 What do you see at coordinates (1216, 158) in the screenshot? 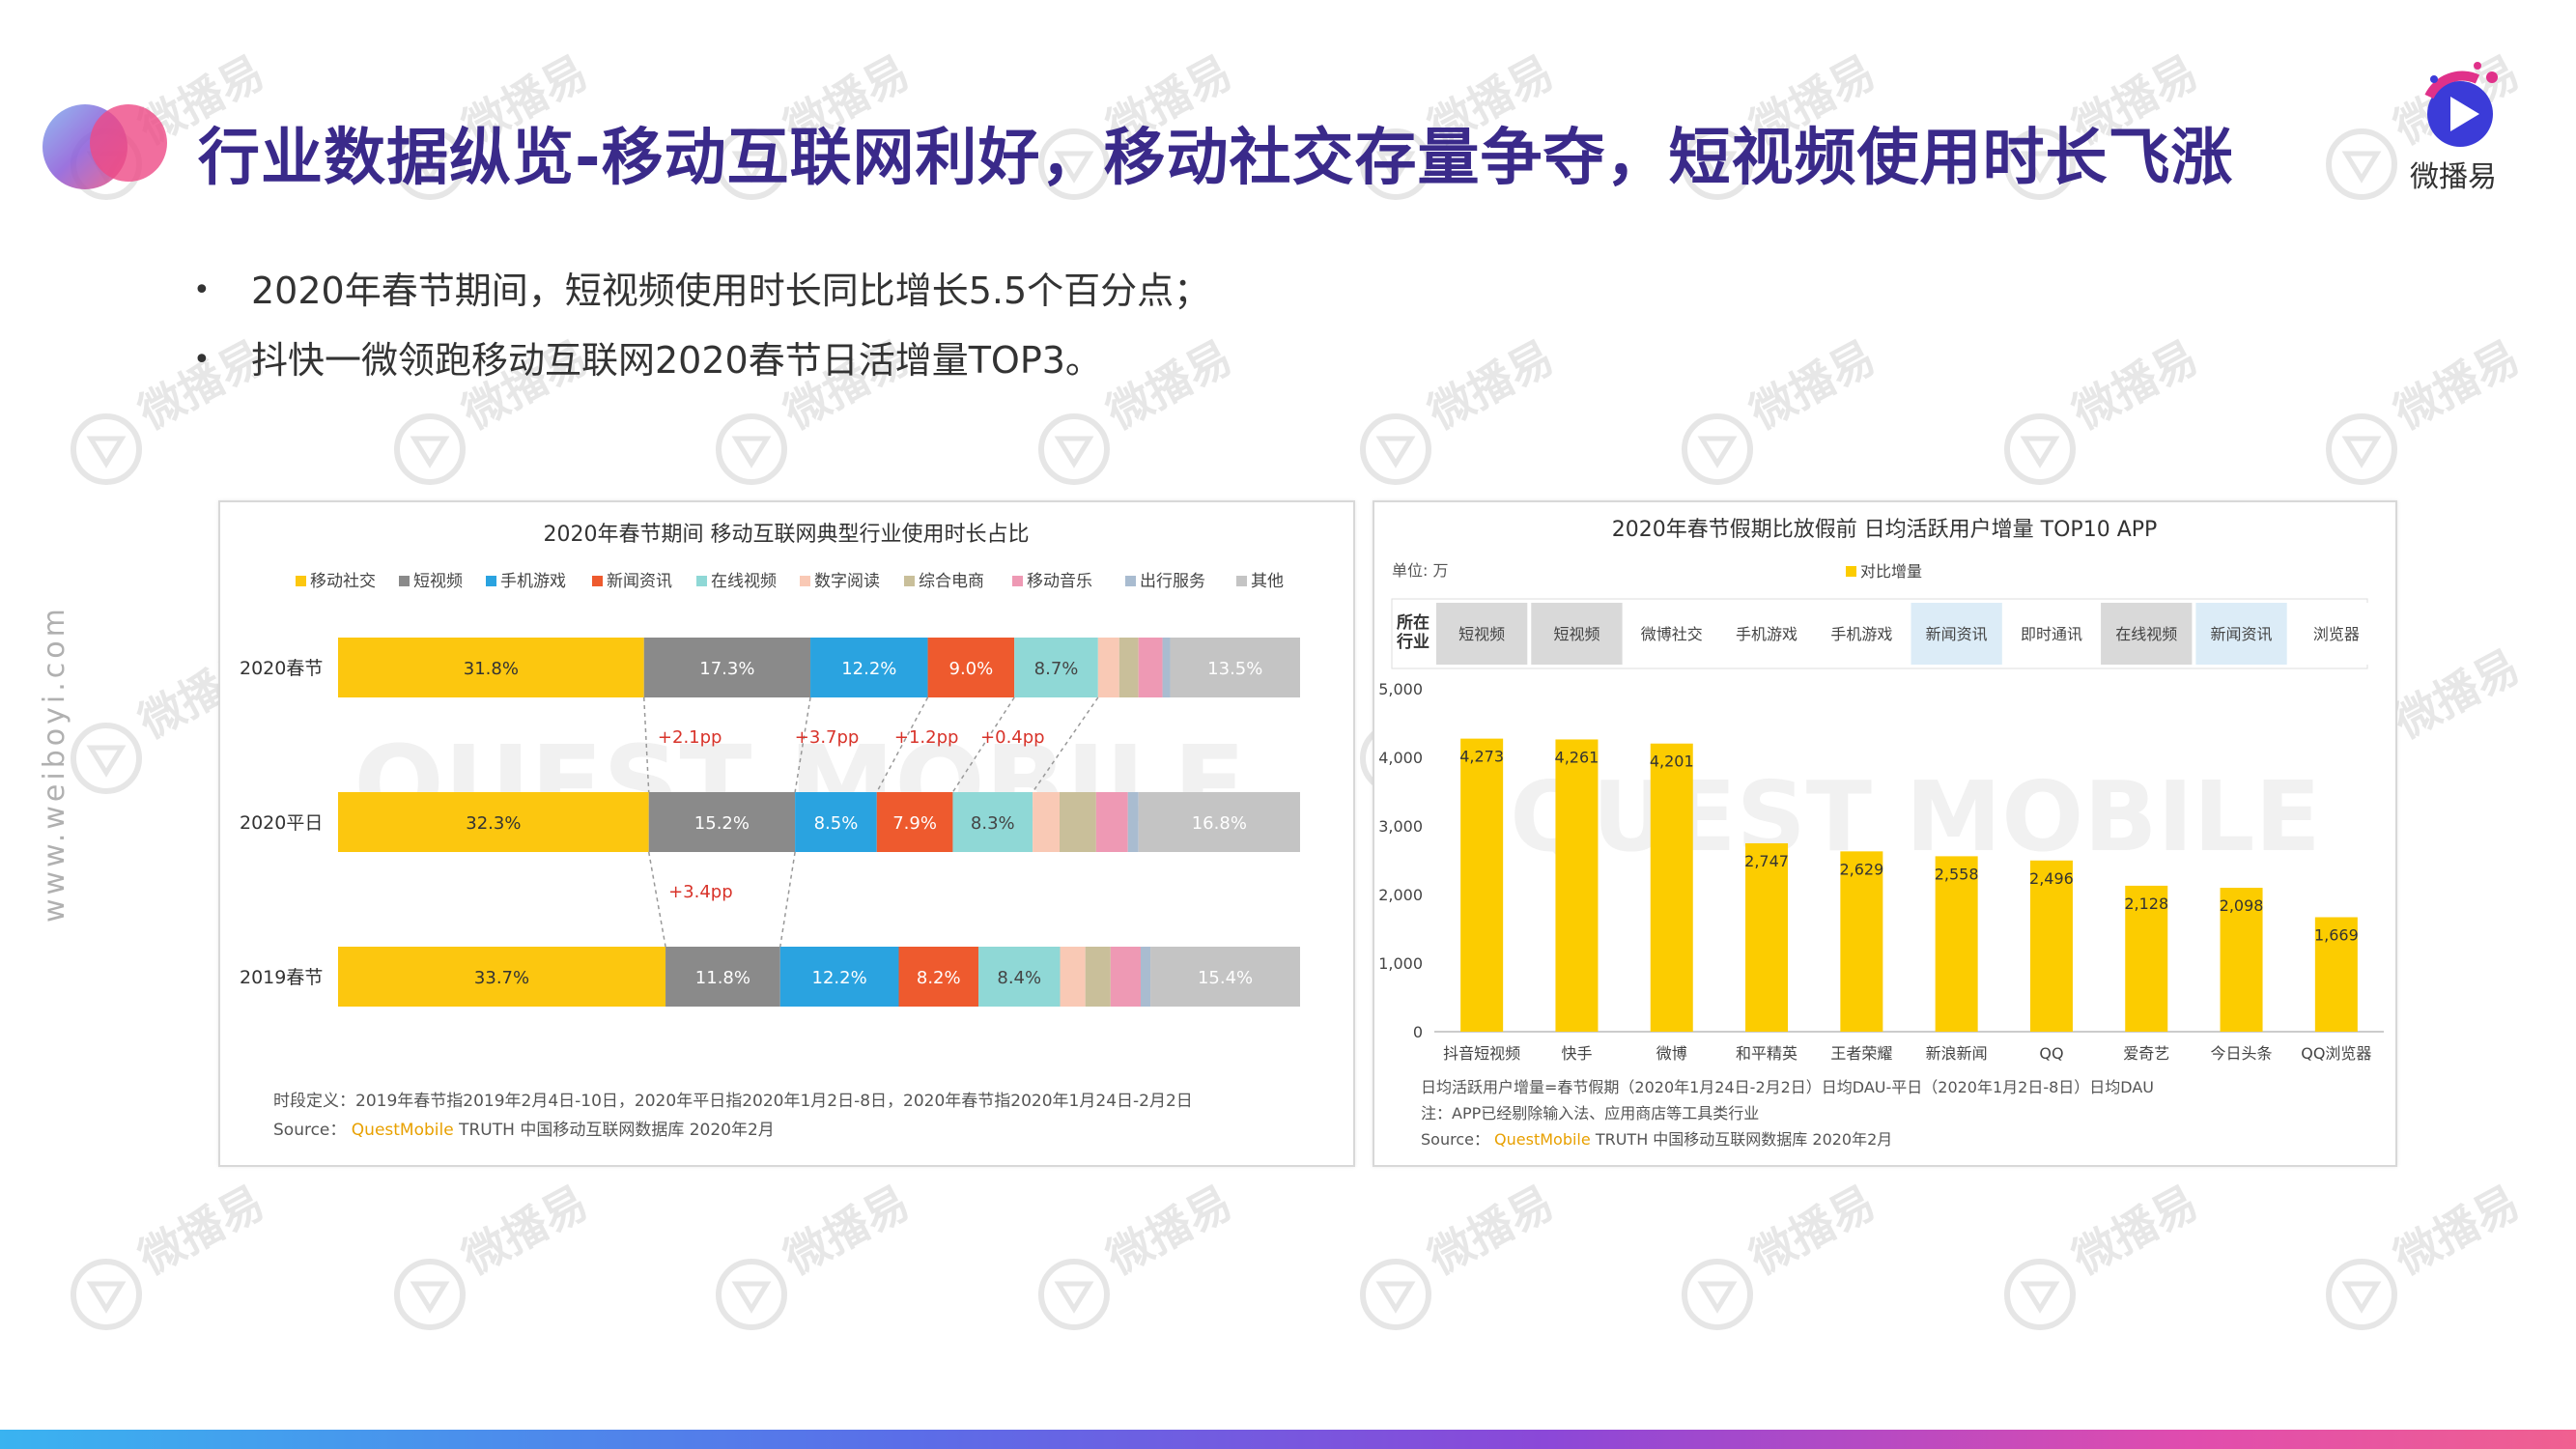
I see `slide-title: 行业数据纵览-移动互联网利好，移动社交存量争夺，短视频使用时长飞涨` at bounding box center [1216, 158].